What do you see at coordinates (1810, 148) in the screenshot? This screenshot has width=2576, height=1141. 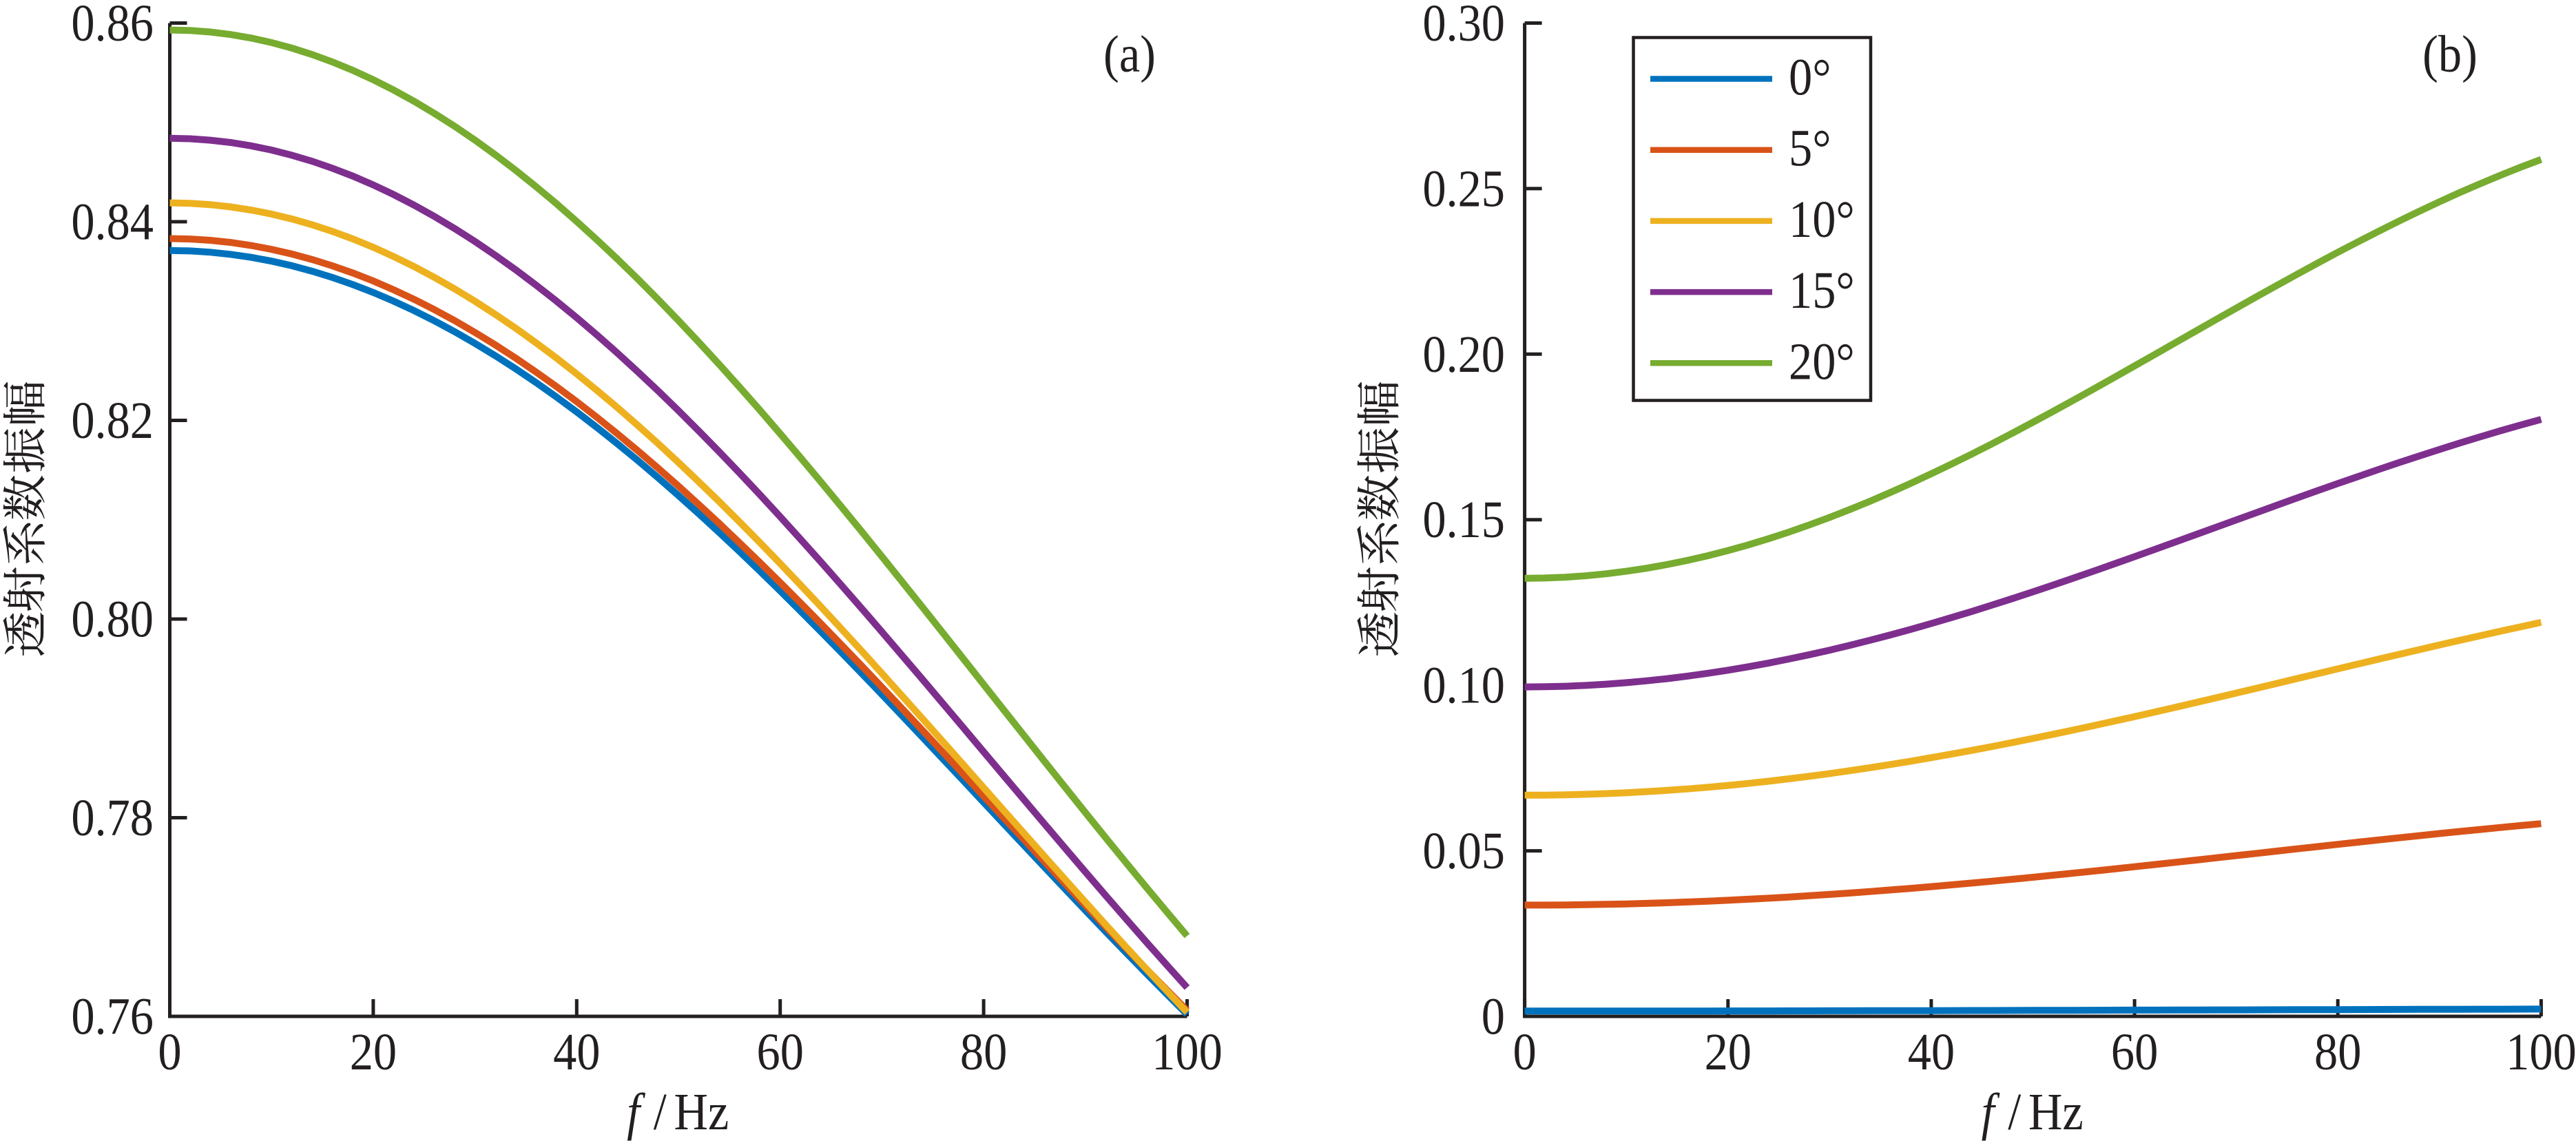 I see `svg-text: 5°` at bounding box center [1810, 148].